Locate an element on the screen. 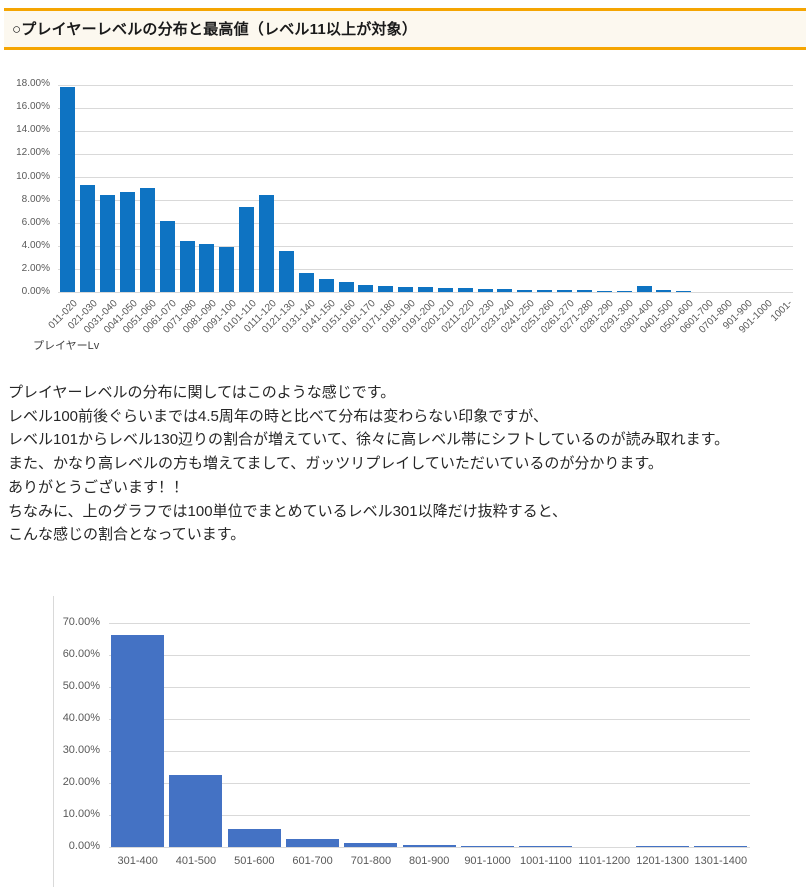 The image size is (810, 887). y-tick-label: 70.00% is located at coordinates (81, 622).